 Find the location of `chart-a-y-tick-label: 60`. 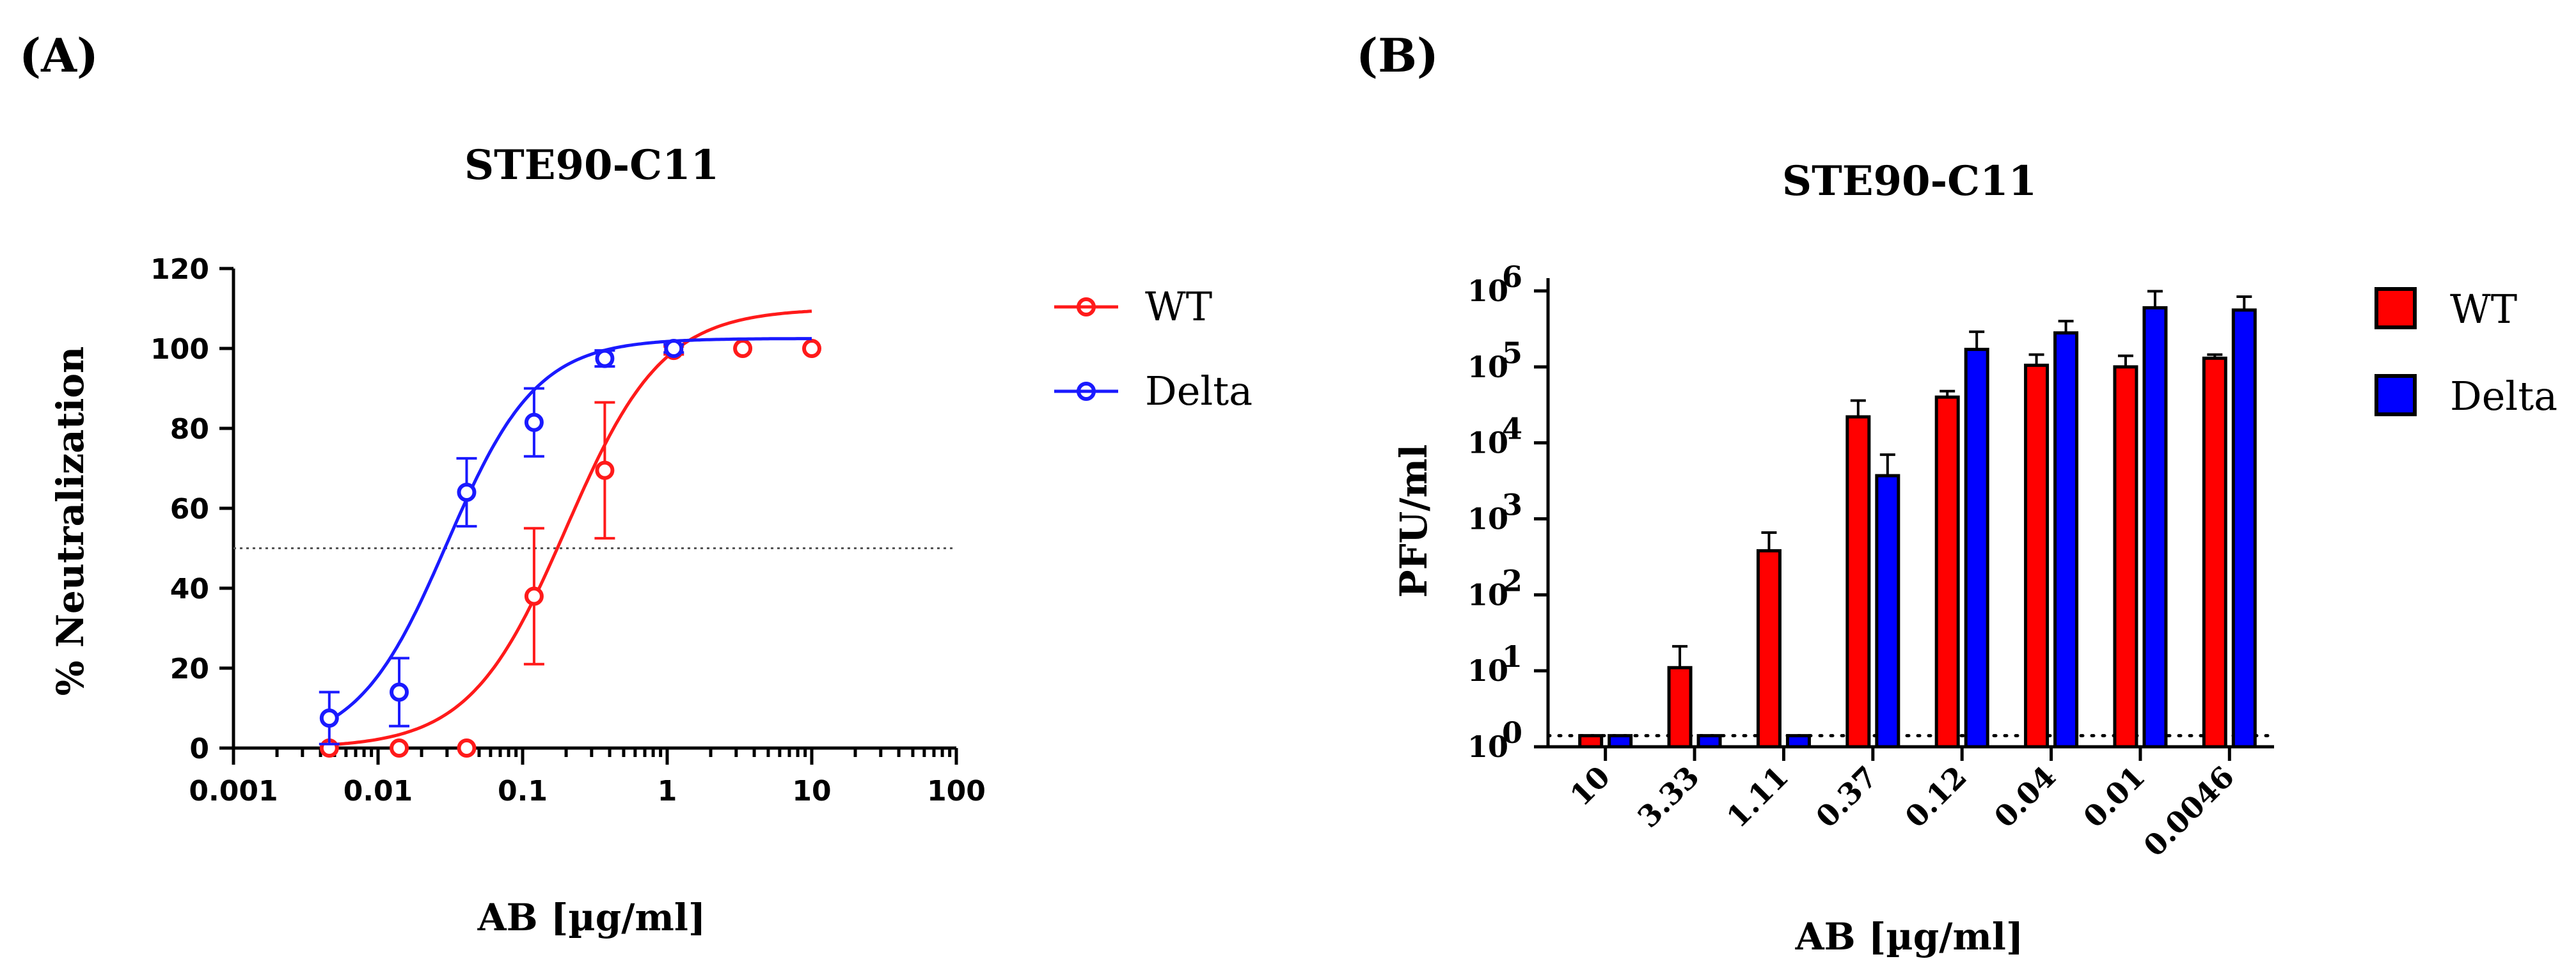

chart-a-y-tick-label: 60 is located at coordinates (189, 510).